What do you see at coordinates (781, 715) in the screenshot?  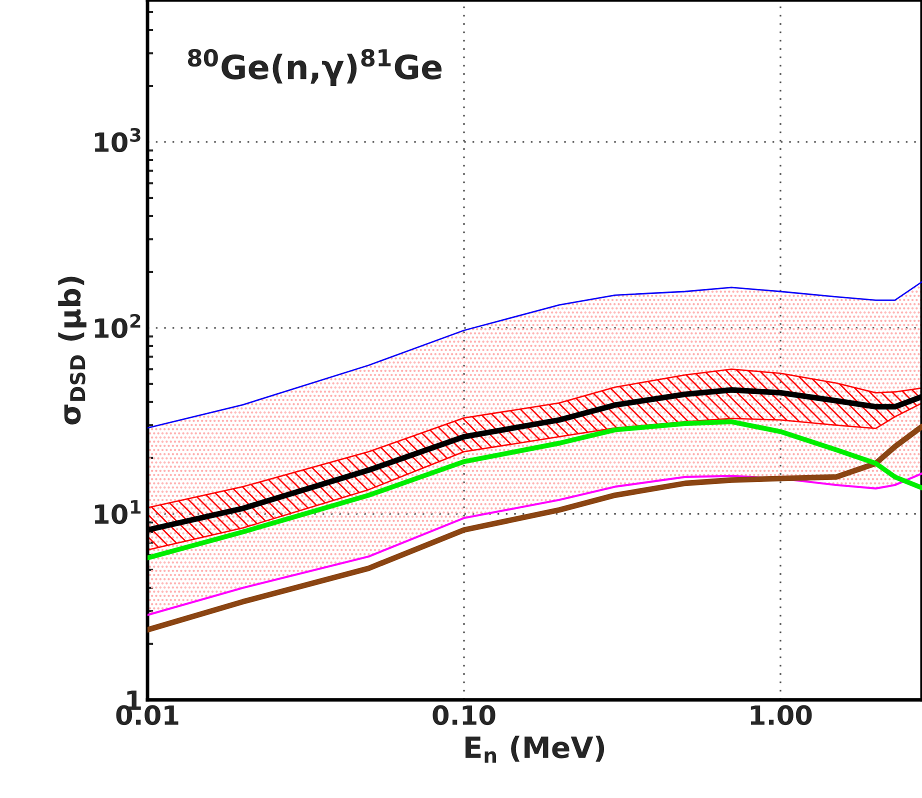 I see `x-tick-label: 1.00` at bounding box center [781, 715].